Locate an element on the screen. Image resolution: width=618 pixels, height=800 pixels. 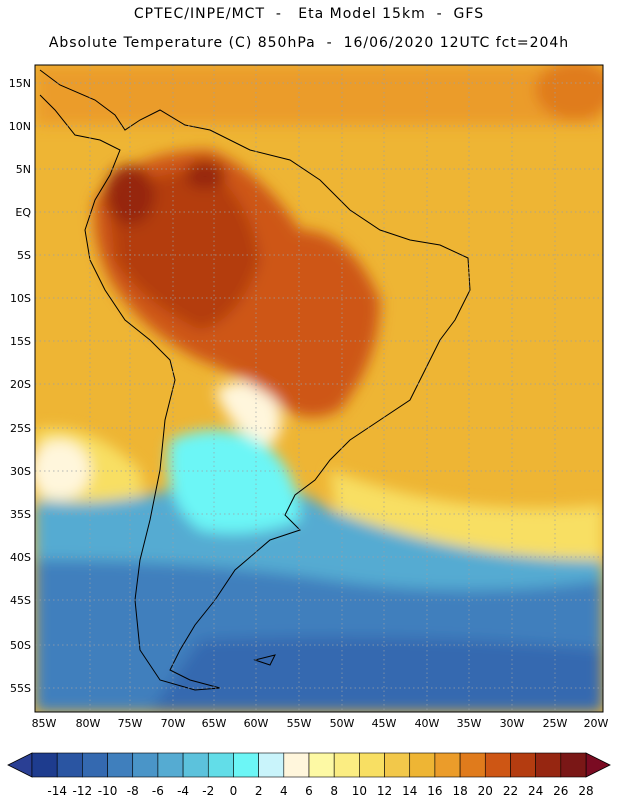
colorbar-label: 22 is located at coordinates (510, 791).